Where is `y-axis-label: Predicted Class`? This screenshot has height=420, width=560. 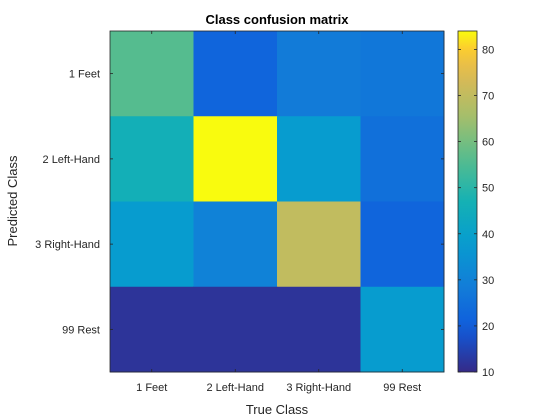
y-axis-label: Predicted Class is located at coordinates (12, 201).